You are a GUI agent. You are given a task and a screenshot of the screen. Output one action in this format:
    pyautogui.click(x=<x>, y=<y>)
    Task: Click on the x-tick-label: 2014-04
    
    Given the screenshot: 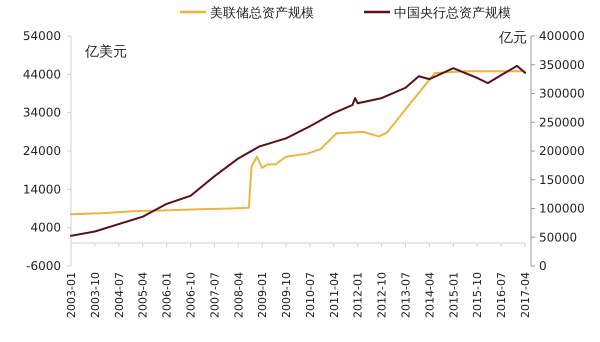 What is the action you would take?
    pyautogui.click(x=429, y=295)
    